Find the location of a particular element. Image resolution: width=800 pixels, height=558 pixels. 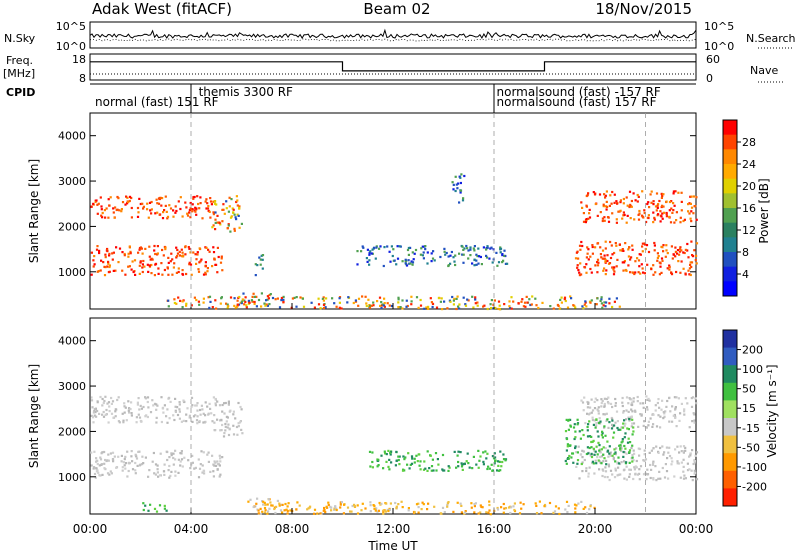

power-ytick-label: 4000 is located at coordinates (72, 136).